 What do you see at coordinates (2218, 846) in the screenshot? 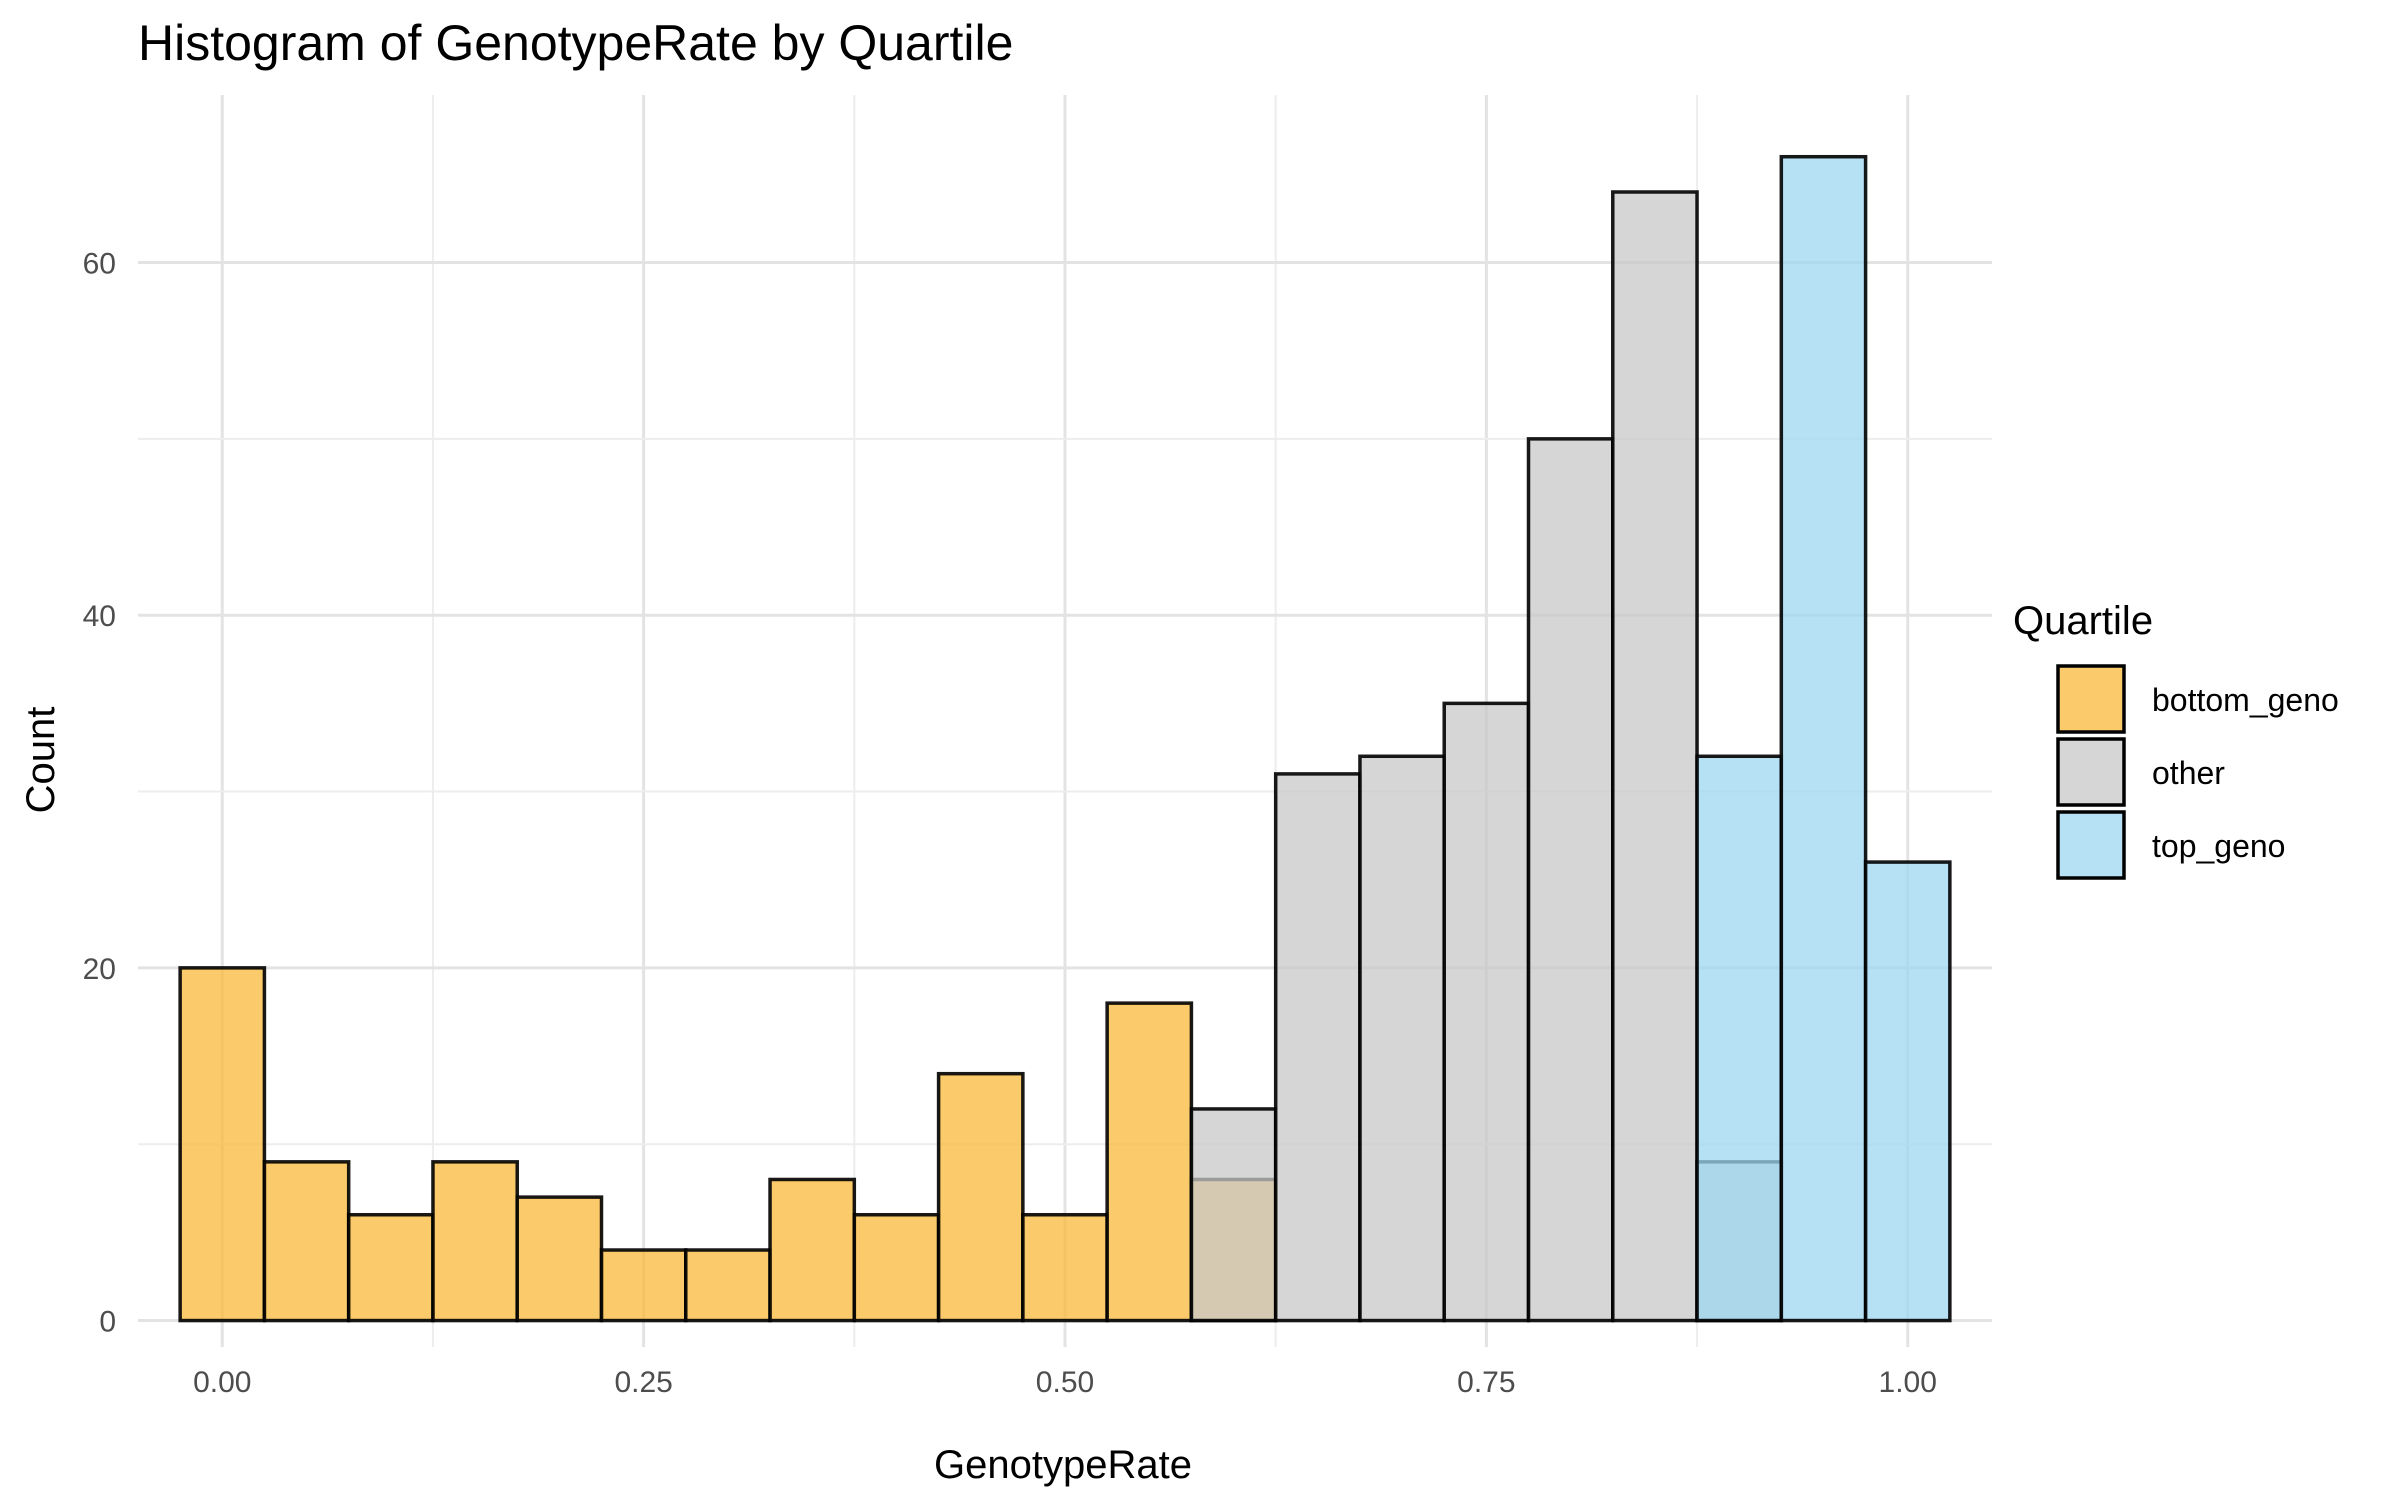
I see `legend-label-top_geno: top_geno` at bounding box center [2218, 846].